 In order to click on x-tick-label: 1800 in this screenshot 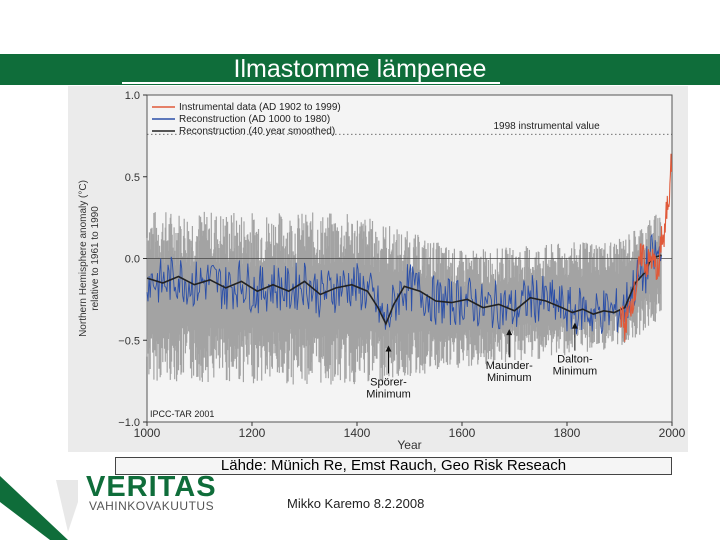, I will do `click(567, 433)`.